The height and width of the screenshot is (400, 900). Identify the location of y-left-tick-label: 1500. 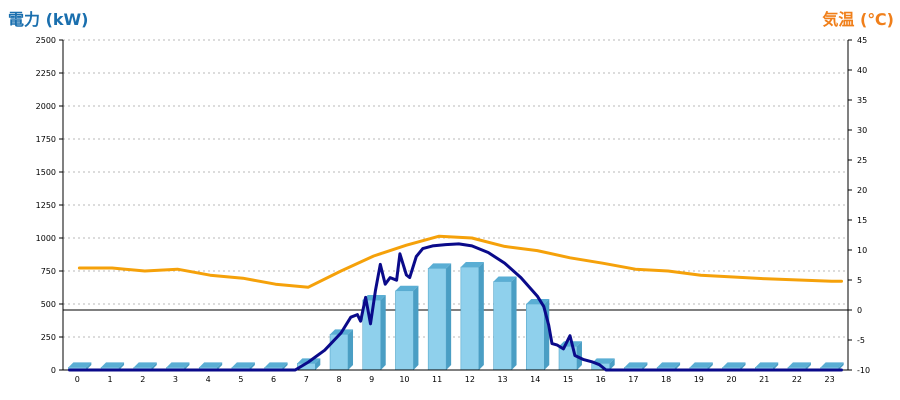
(46, 172).